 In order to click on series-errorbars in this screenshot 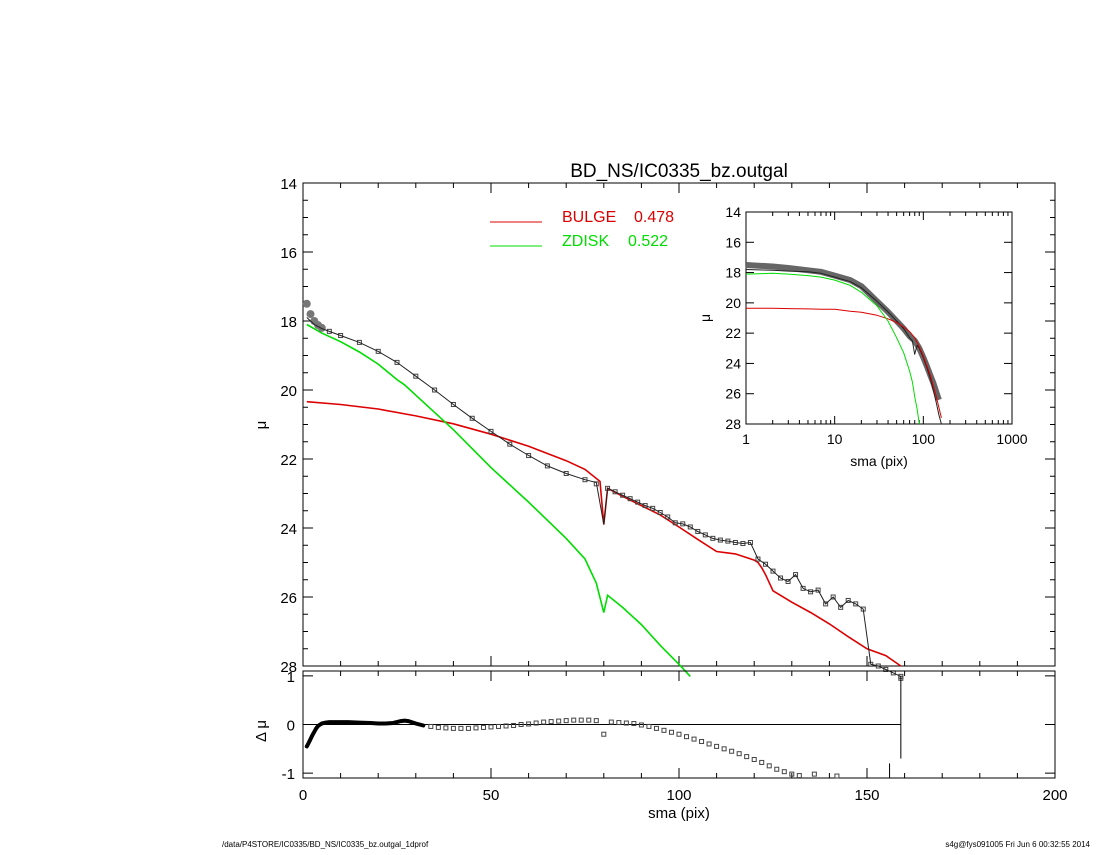, I will do `click(895, 726)`.